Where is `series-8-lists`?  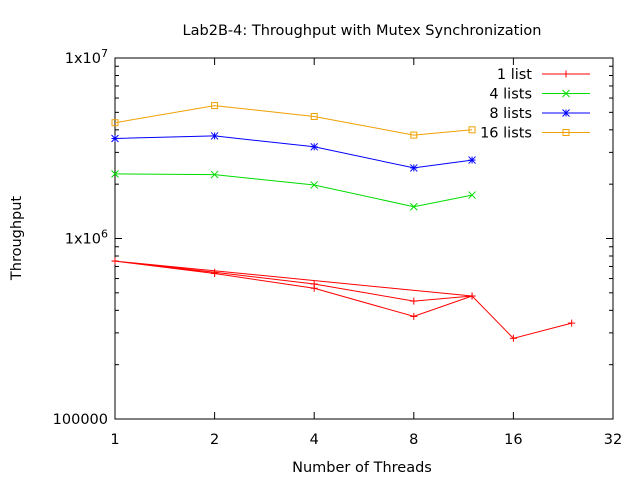 series-8-lists is located at coordinates (293, 152).